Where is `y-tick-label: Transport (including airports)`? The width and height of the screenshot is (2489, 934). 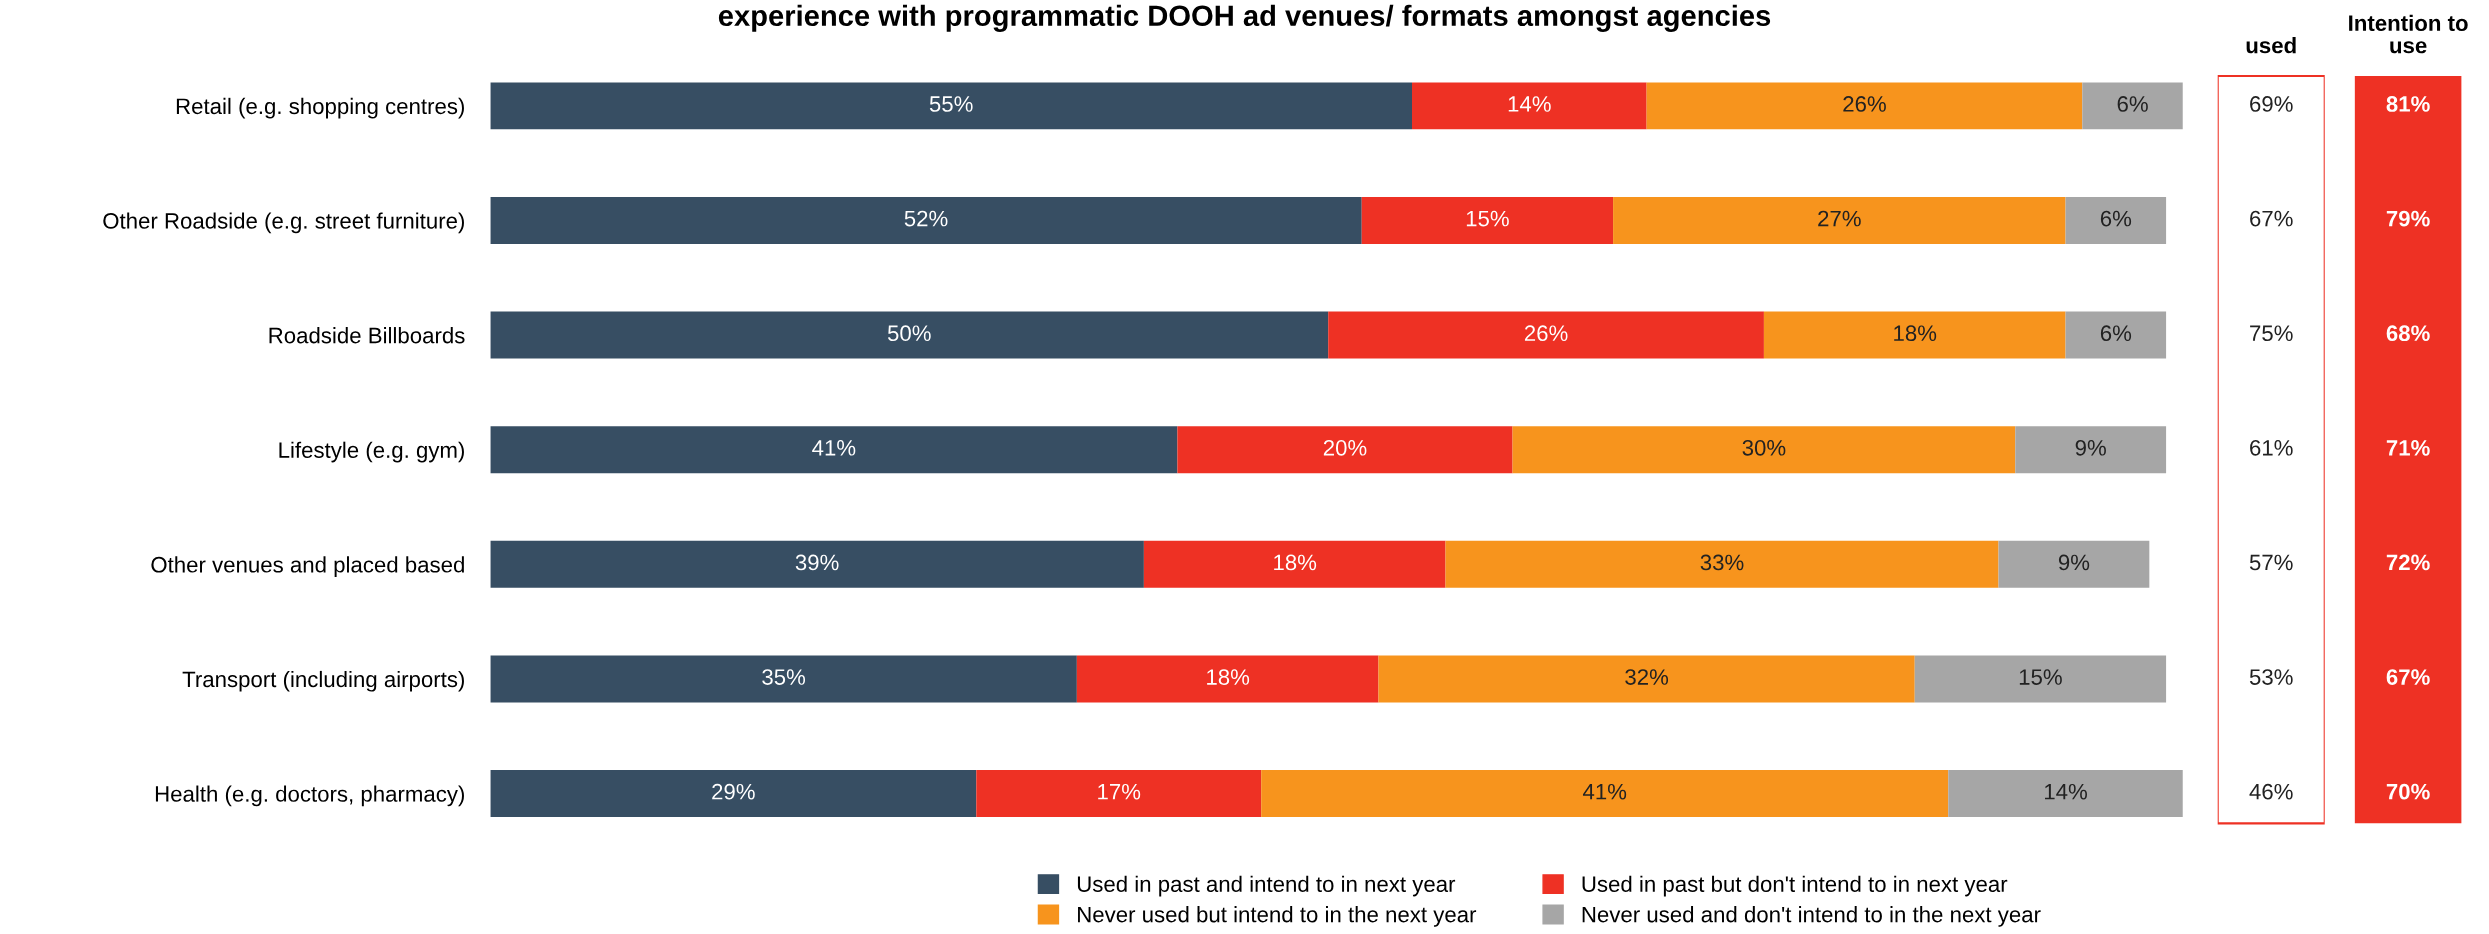 y-tick-label: Transport (including airports) is located at coordinates (323, 681).